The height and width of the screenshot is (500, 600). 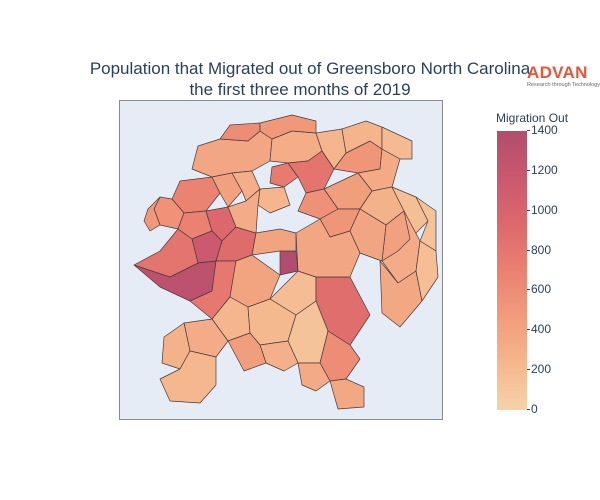 I want to click on chart-title-line-2: the first three months of 2019, so click(x=300, y=89).